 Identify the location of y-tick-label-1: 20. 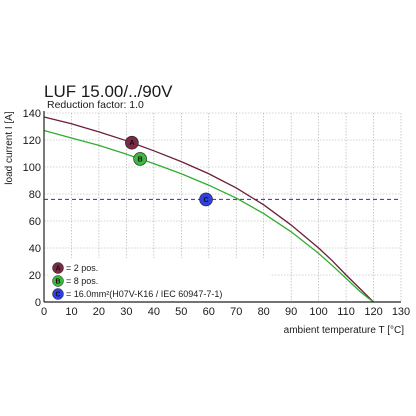
(35, 276).